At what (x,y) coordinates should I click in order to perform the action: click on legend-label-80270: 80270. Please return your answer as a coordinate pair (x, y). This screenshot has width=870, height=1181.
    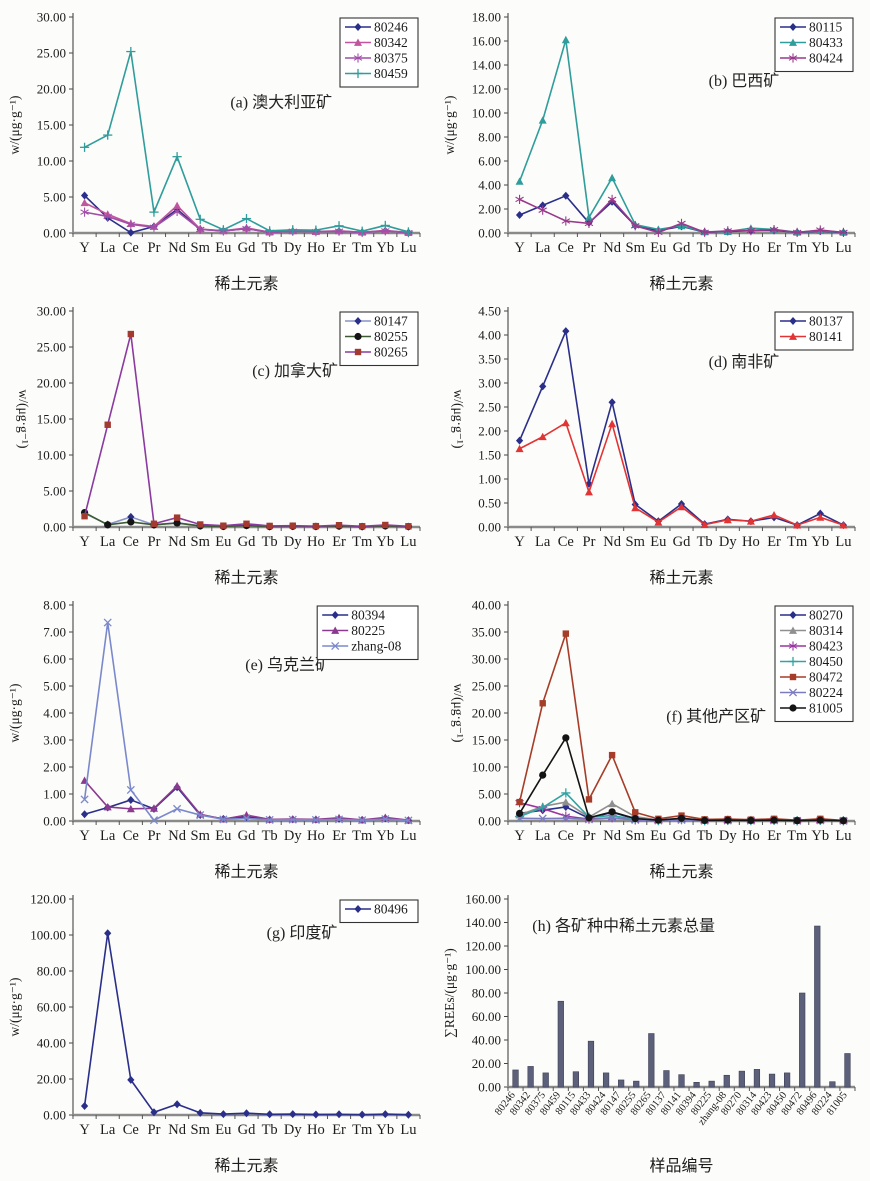
    Looking at the image, I should click on (826, 615).